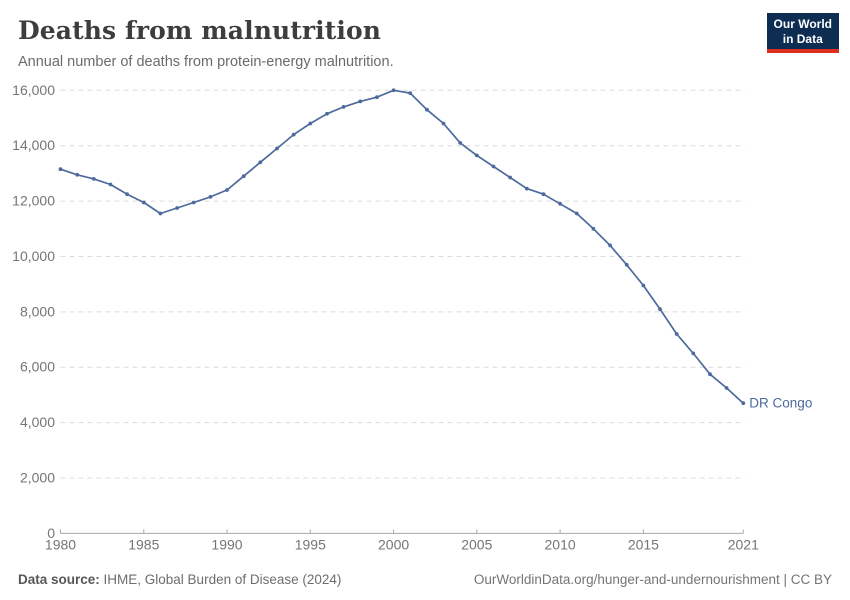 Image resolution: width=850 pixels, height=600 pixels. I want to click on y-tick-label-0: 0, so click(51, 533).